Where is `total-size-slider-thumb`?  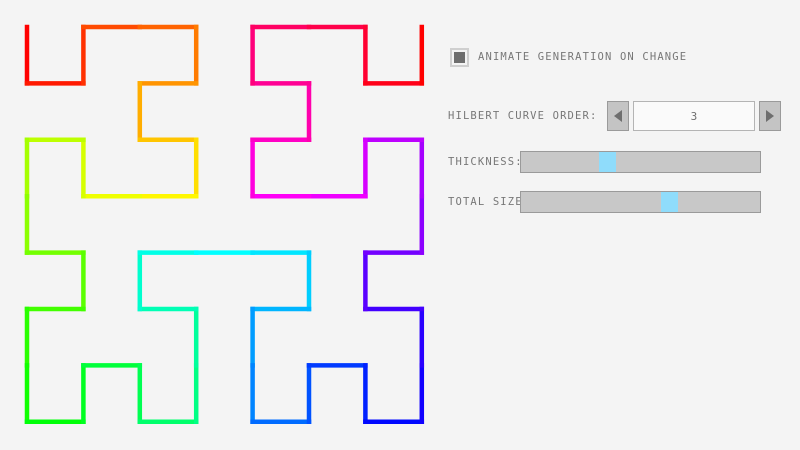 total-size-slider-thumb is located at coordinates (669, 202).